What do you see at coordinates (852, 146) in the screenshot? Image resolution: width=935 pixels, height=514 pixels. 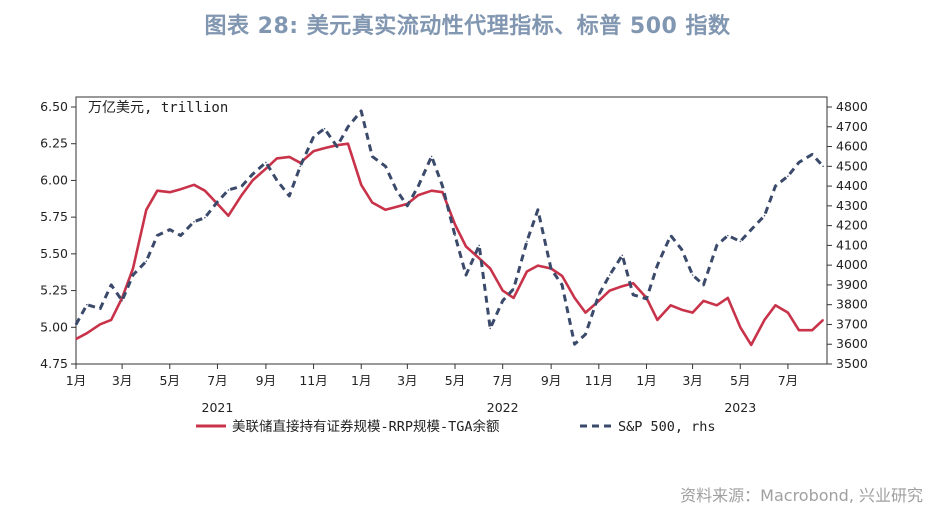 I see `right-tick-label: 4600` at bounding box center [852, 146].